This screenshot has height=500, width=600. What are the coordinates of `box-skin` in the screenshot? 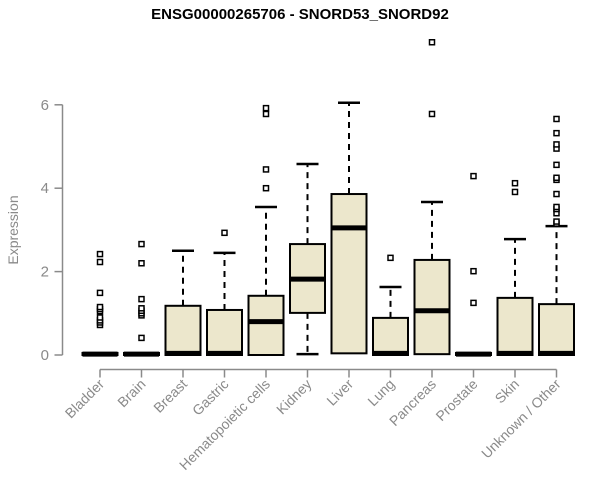 It's located at (515, 326).